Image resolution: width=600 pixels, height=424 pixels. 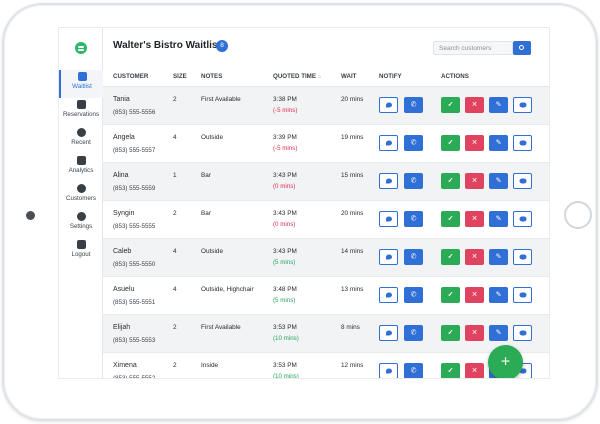 I want to click on sidebar-item-label: Reservations, so click(x=81, y=114).